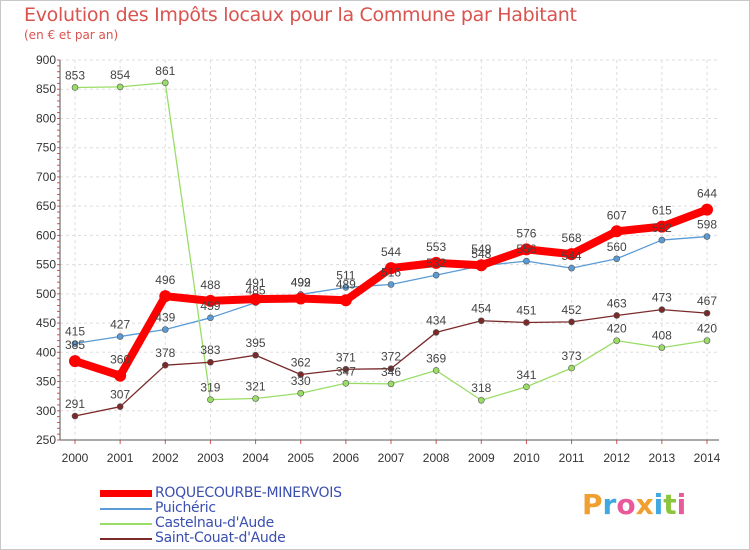  I want to click on data-label-saint-couat: 467, so click(707, 301).